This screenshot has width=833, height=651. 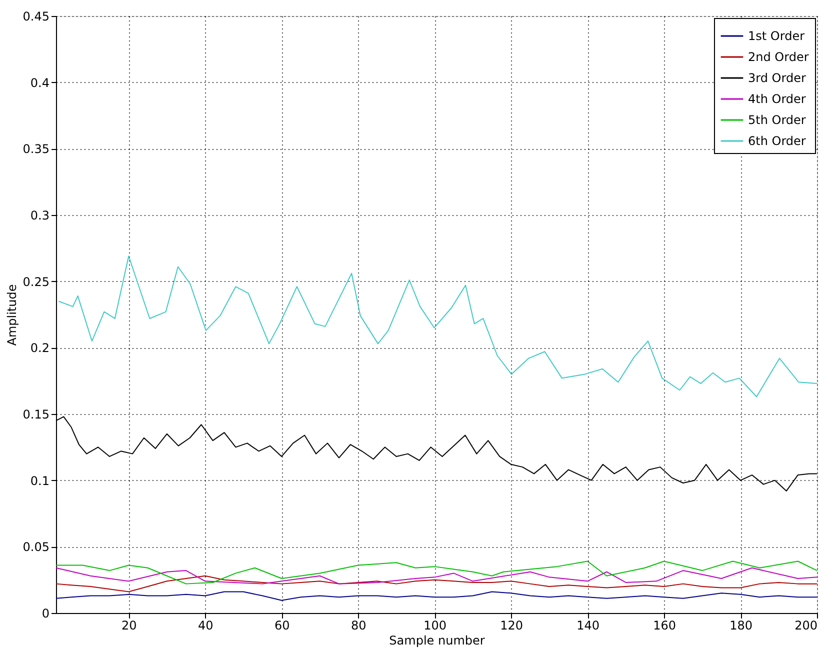 I want to click on legend-label: 5th Order, so click(x=777, y=120).